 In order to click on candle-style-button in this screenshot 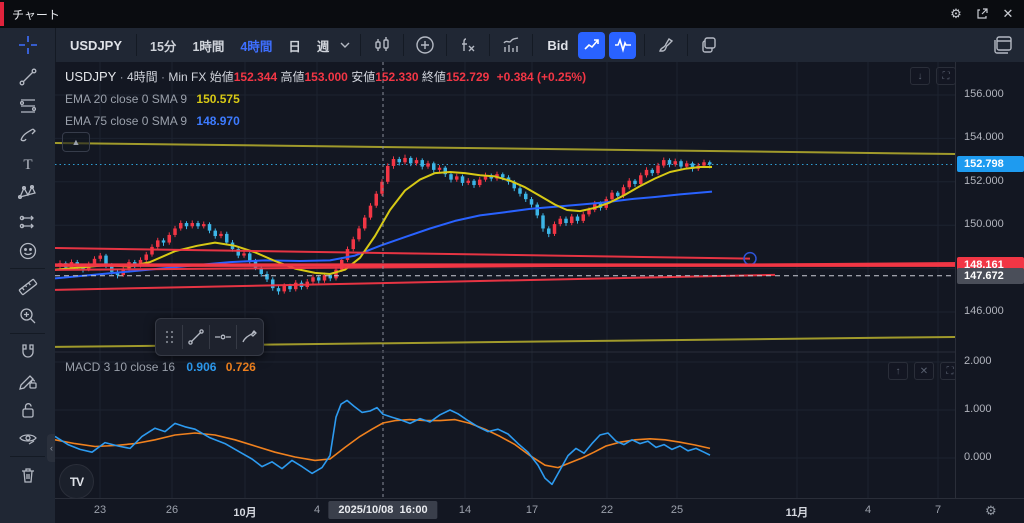, I will do `click(382, 45)`.